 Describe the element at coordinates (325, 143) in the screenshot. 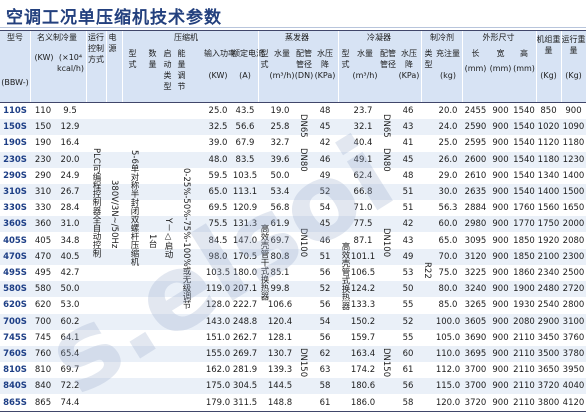

I see `cell-evap-drop: 42` at that location.